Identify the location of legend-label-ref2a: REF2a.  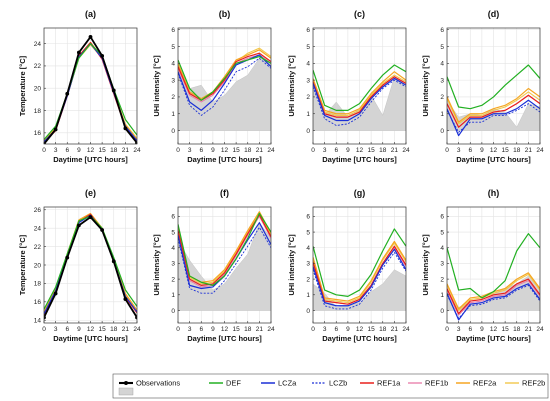
(485, 383).